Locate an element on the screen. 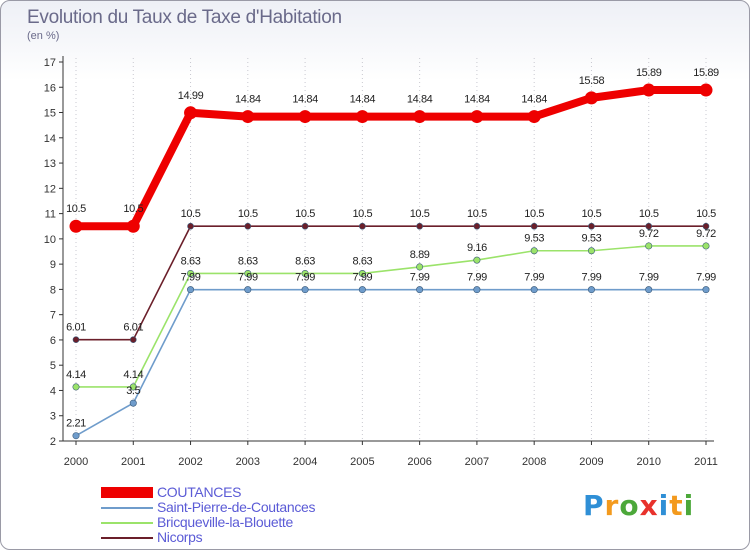 The height and width of the screenshot is (550, 750). y-tick-label: 11 is located at coordinates (50, 215).